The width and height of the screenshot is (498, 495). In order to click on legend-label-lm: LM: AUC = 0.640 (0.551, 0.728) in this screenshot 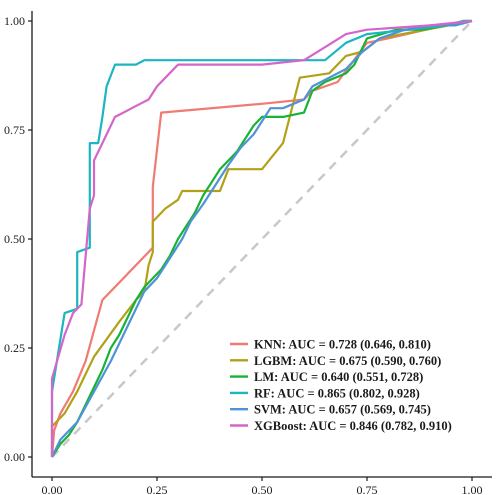, I will do `click(338, 377)`.